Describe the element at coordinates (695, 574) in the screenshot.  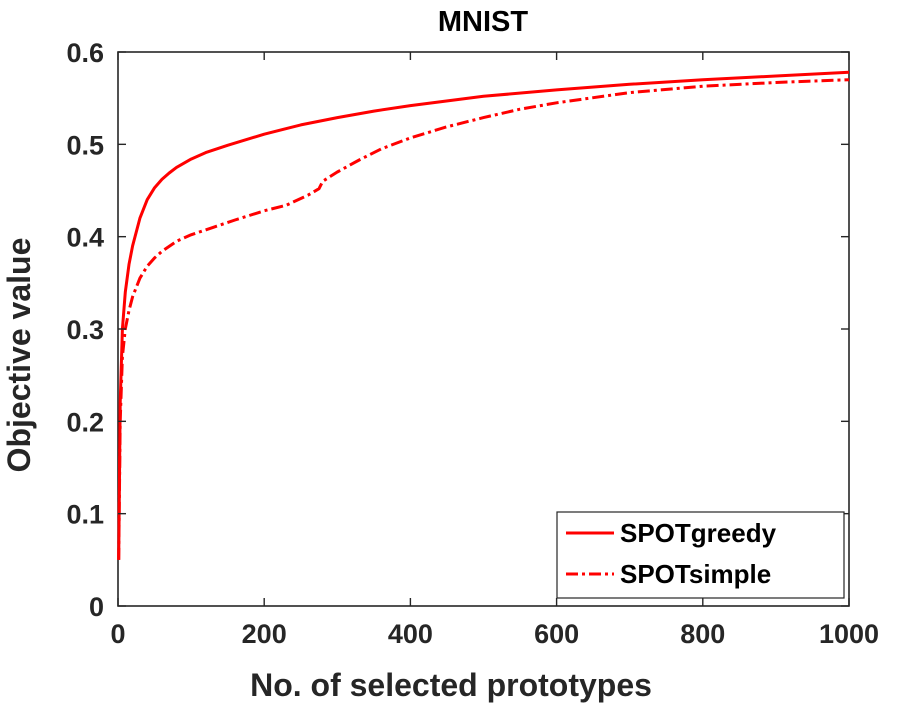
I see `legend-label-spotsimple: SPOTsimple` at that location.